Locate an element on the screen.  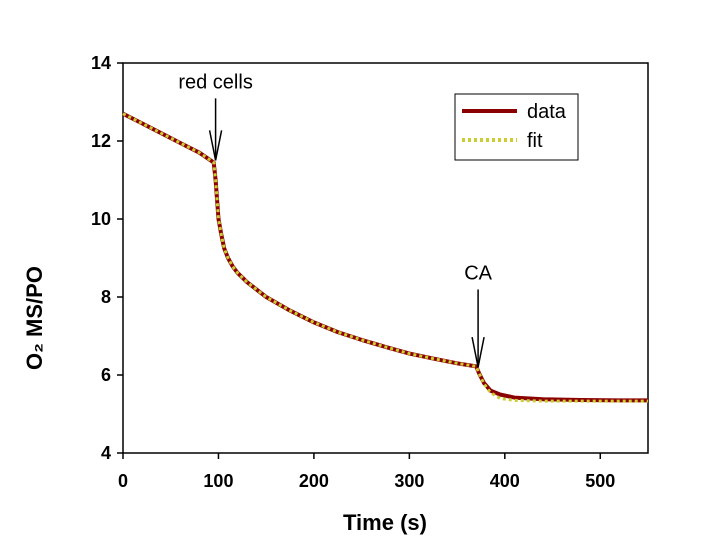
x-axis-title: Time (s) is located at coordinates (385, 522).